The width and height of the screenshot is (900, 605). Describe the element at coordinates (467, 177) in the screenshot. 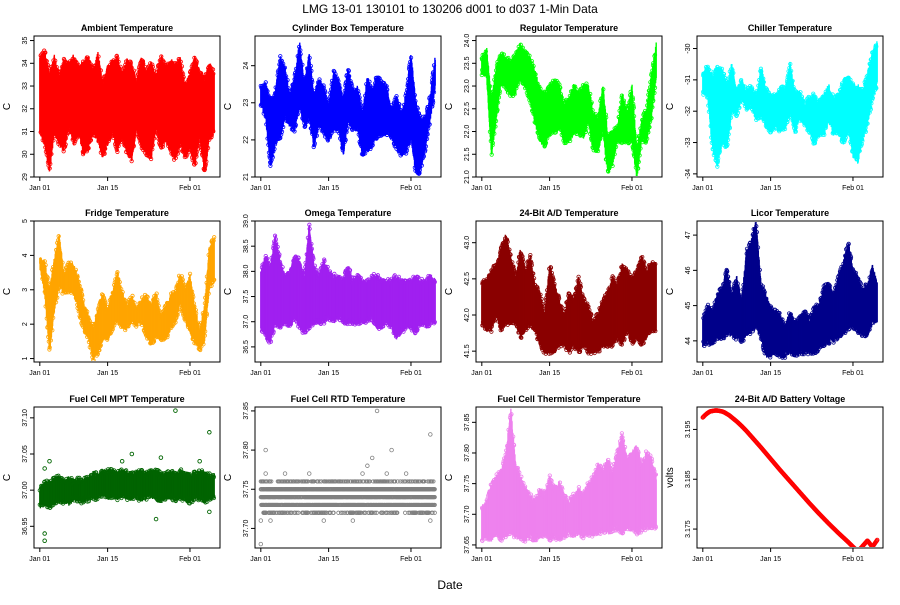

I see `y-tick-label: 21.0` at that location.